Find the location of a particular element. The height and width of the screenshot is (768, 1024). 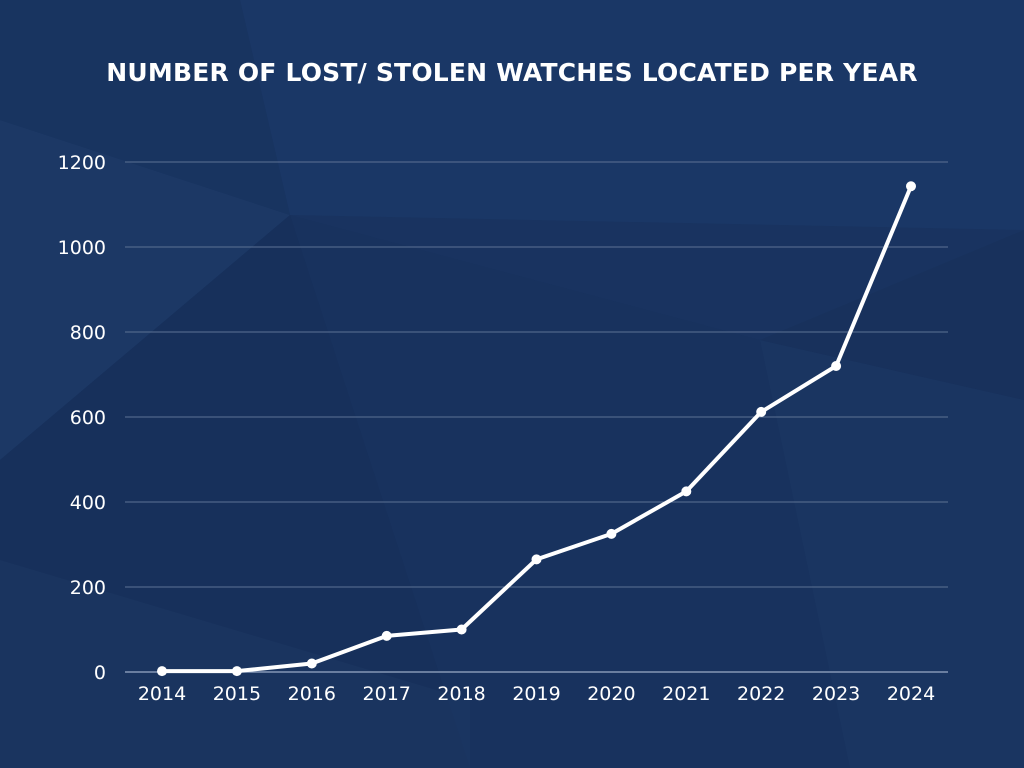

x-tick-label: 2022 is located at coordinates (761, 694).